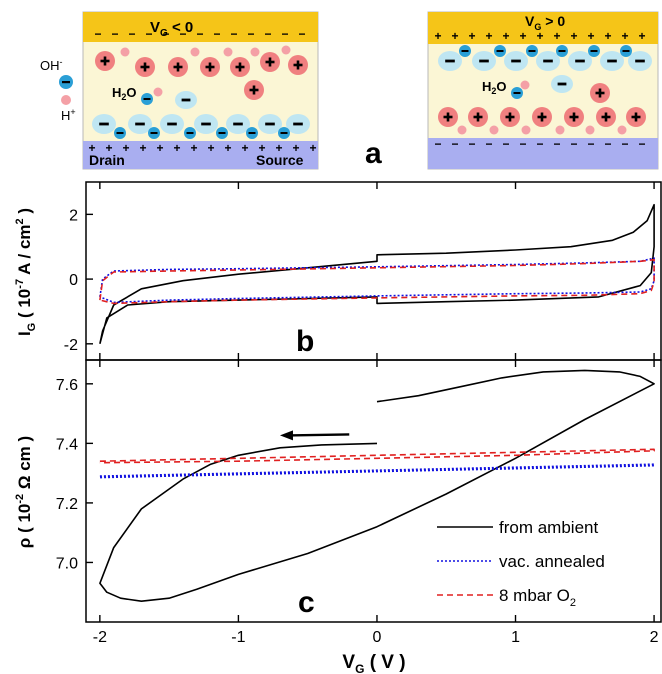  I want to click on y-tick-label: 0, so click(73, 280).